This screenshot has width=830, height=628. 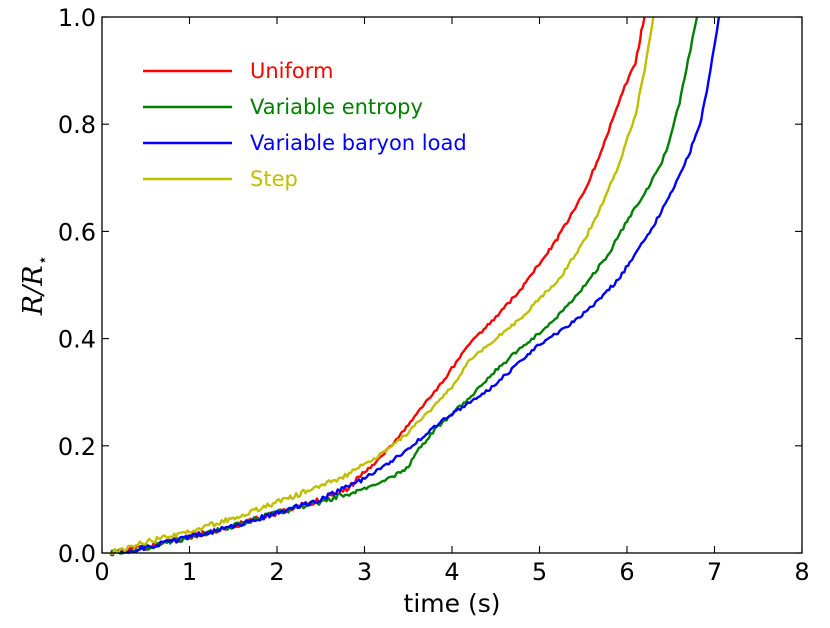 What do you see at coordinates (189, 572) in the screenshot?
I see `x-tick-label: 1` at bounding box center [189, 572].